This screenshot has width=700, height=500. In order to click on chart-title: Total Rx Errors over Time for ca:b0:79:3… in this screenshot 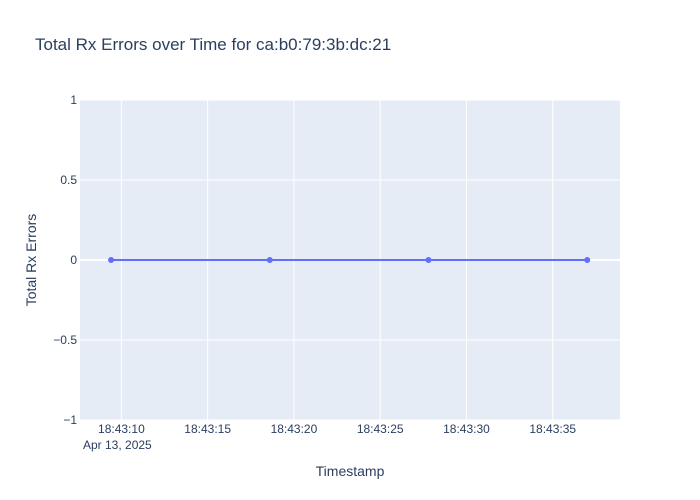, I will do `click(213, 44)`.